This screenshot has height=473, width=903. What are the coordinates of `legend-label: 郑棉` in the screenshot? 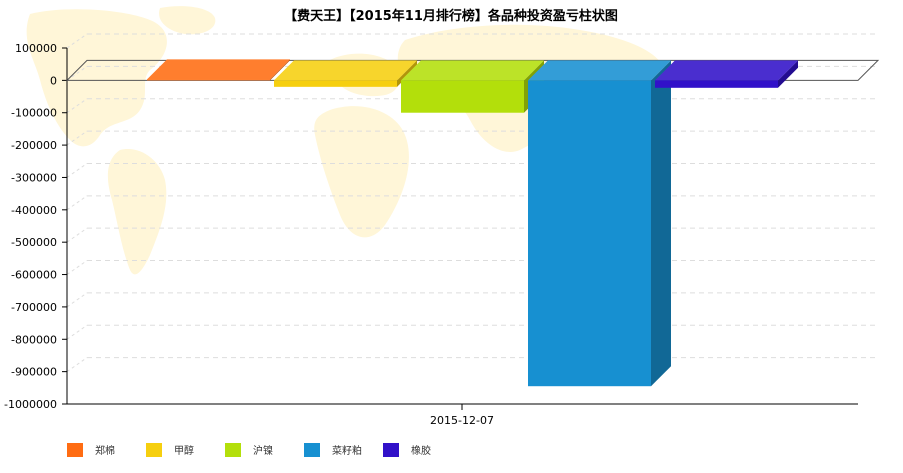 It's located at (105, 450).